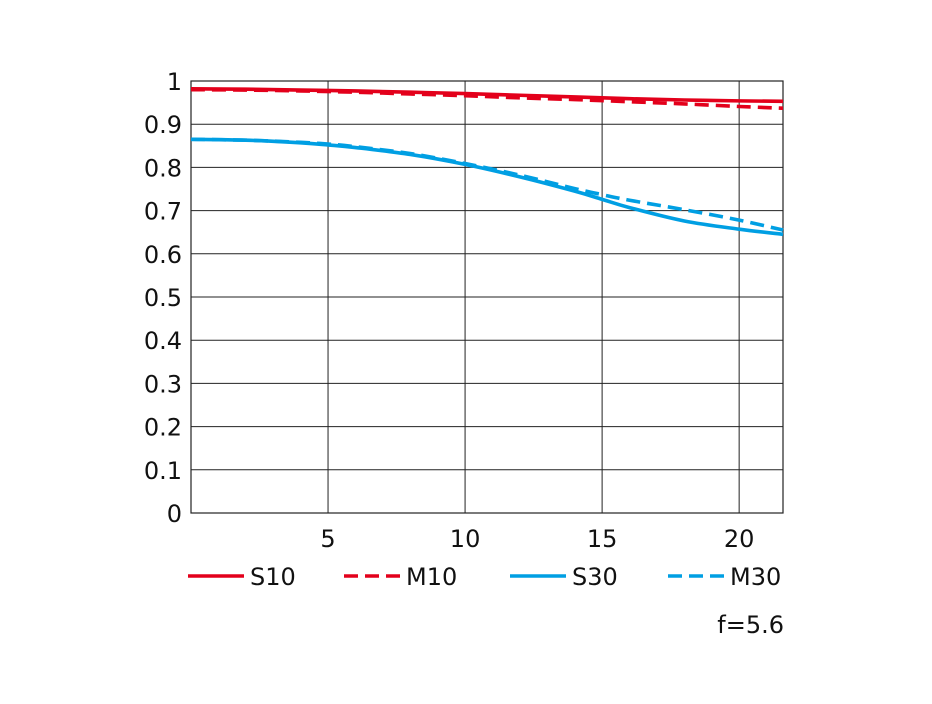  I want to click on y-tick-label: 0.9, so click(163, 125).